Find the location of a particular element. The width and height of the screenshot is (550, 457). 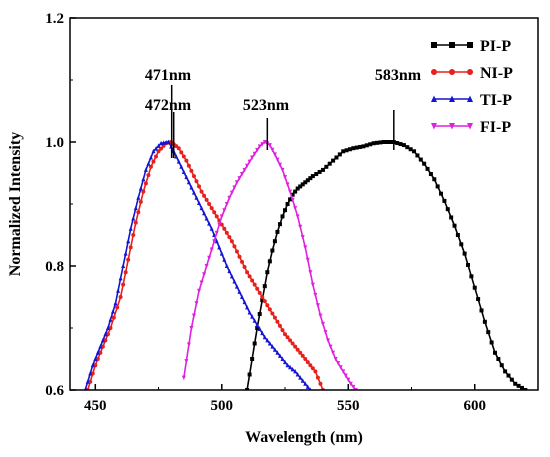

annotation-label: 523nm is located at coordinates (266, 105).